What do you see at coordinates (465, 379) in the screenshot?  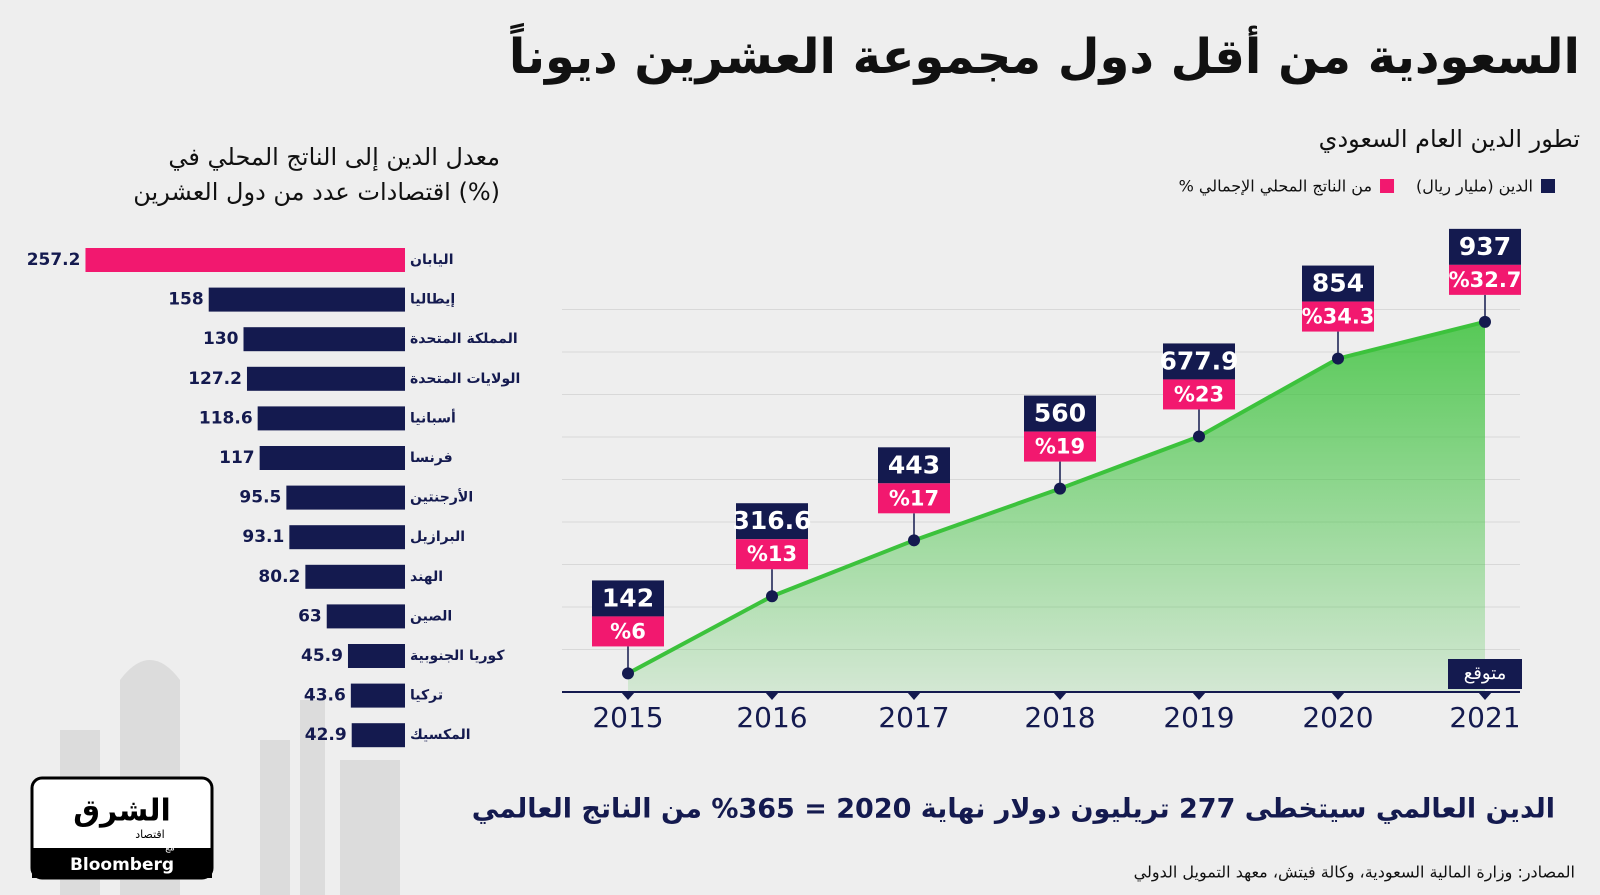 I see `category-label: الولايات المتحدة` at bounding box center [465, 379].